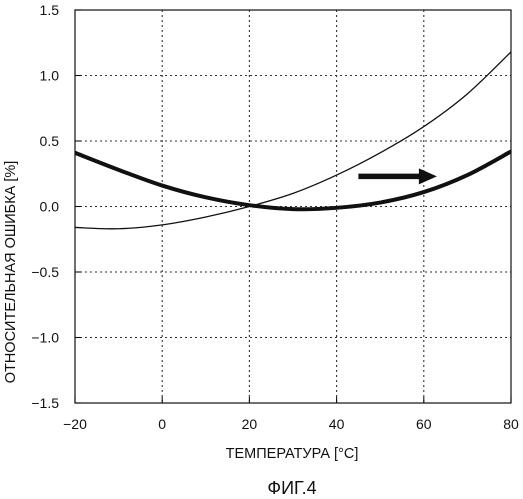 The width and height of the screenshot is (523, 499). I want to click on x-tick-label: −20, so click(75, 424).